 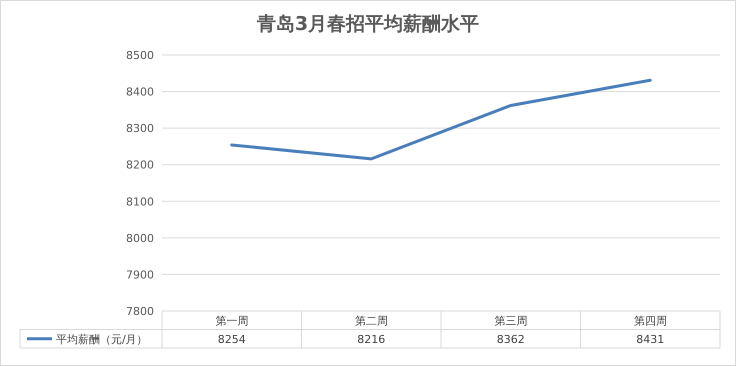 What do you see at coordinates (510, 339) in the screenshot?
I see `data-label: 8362` at bounding box center [510, 339].